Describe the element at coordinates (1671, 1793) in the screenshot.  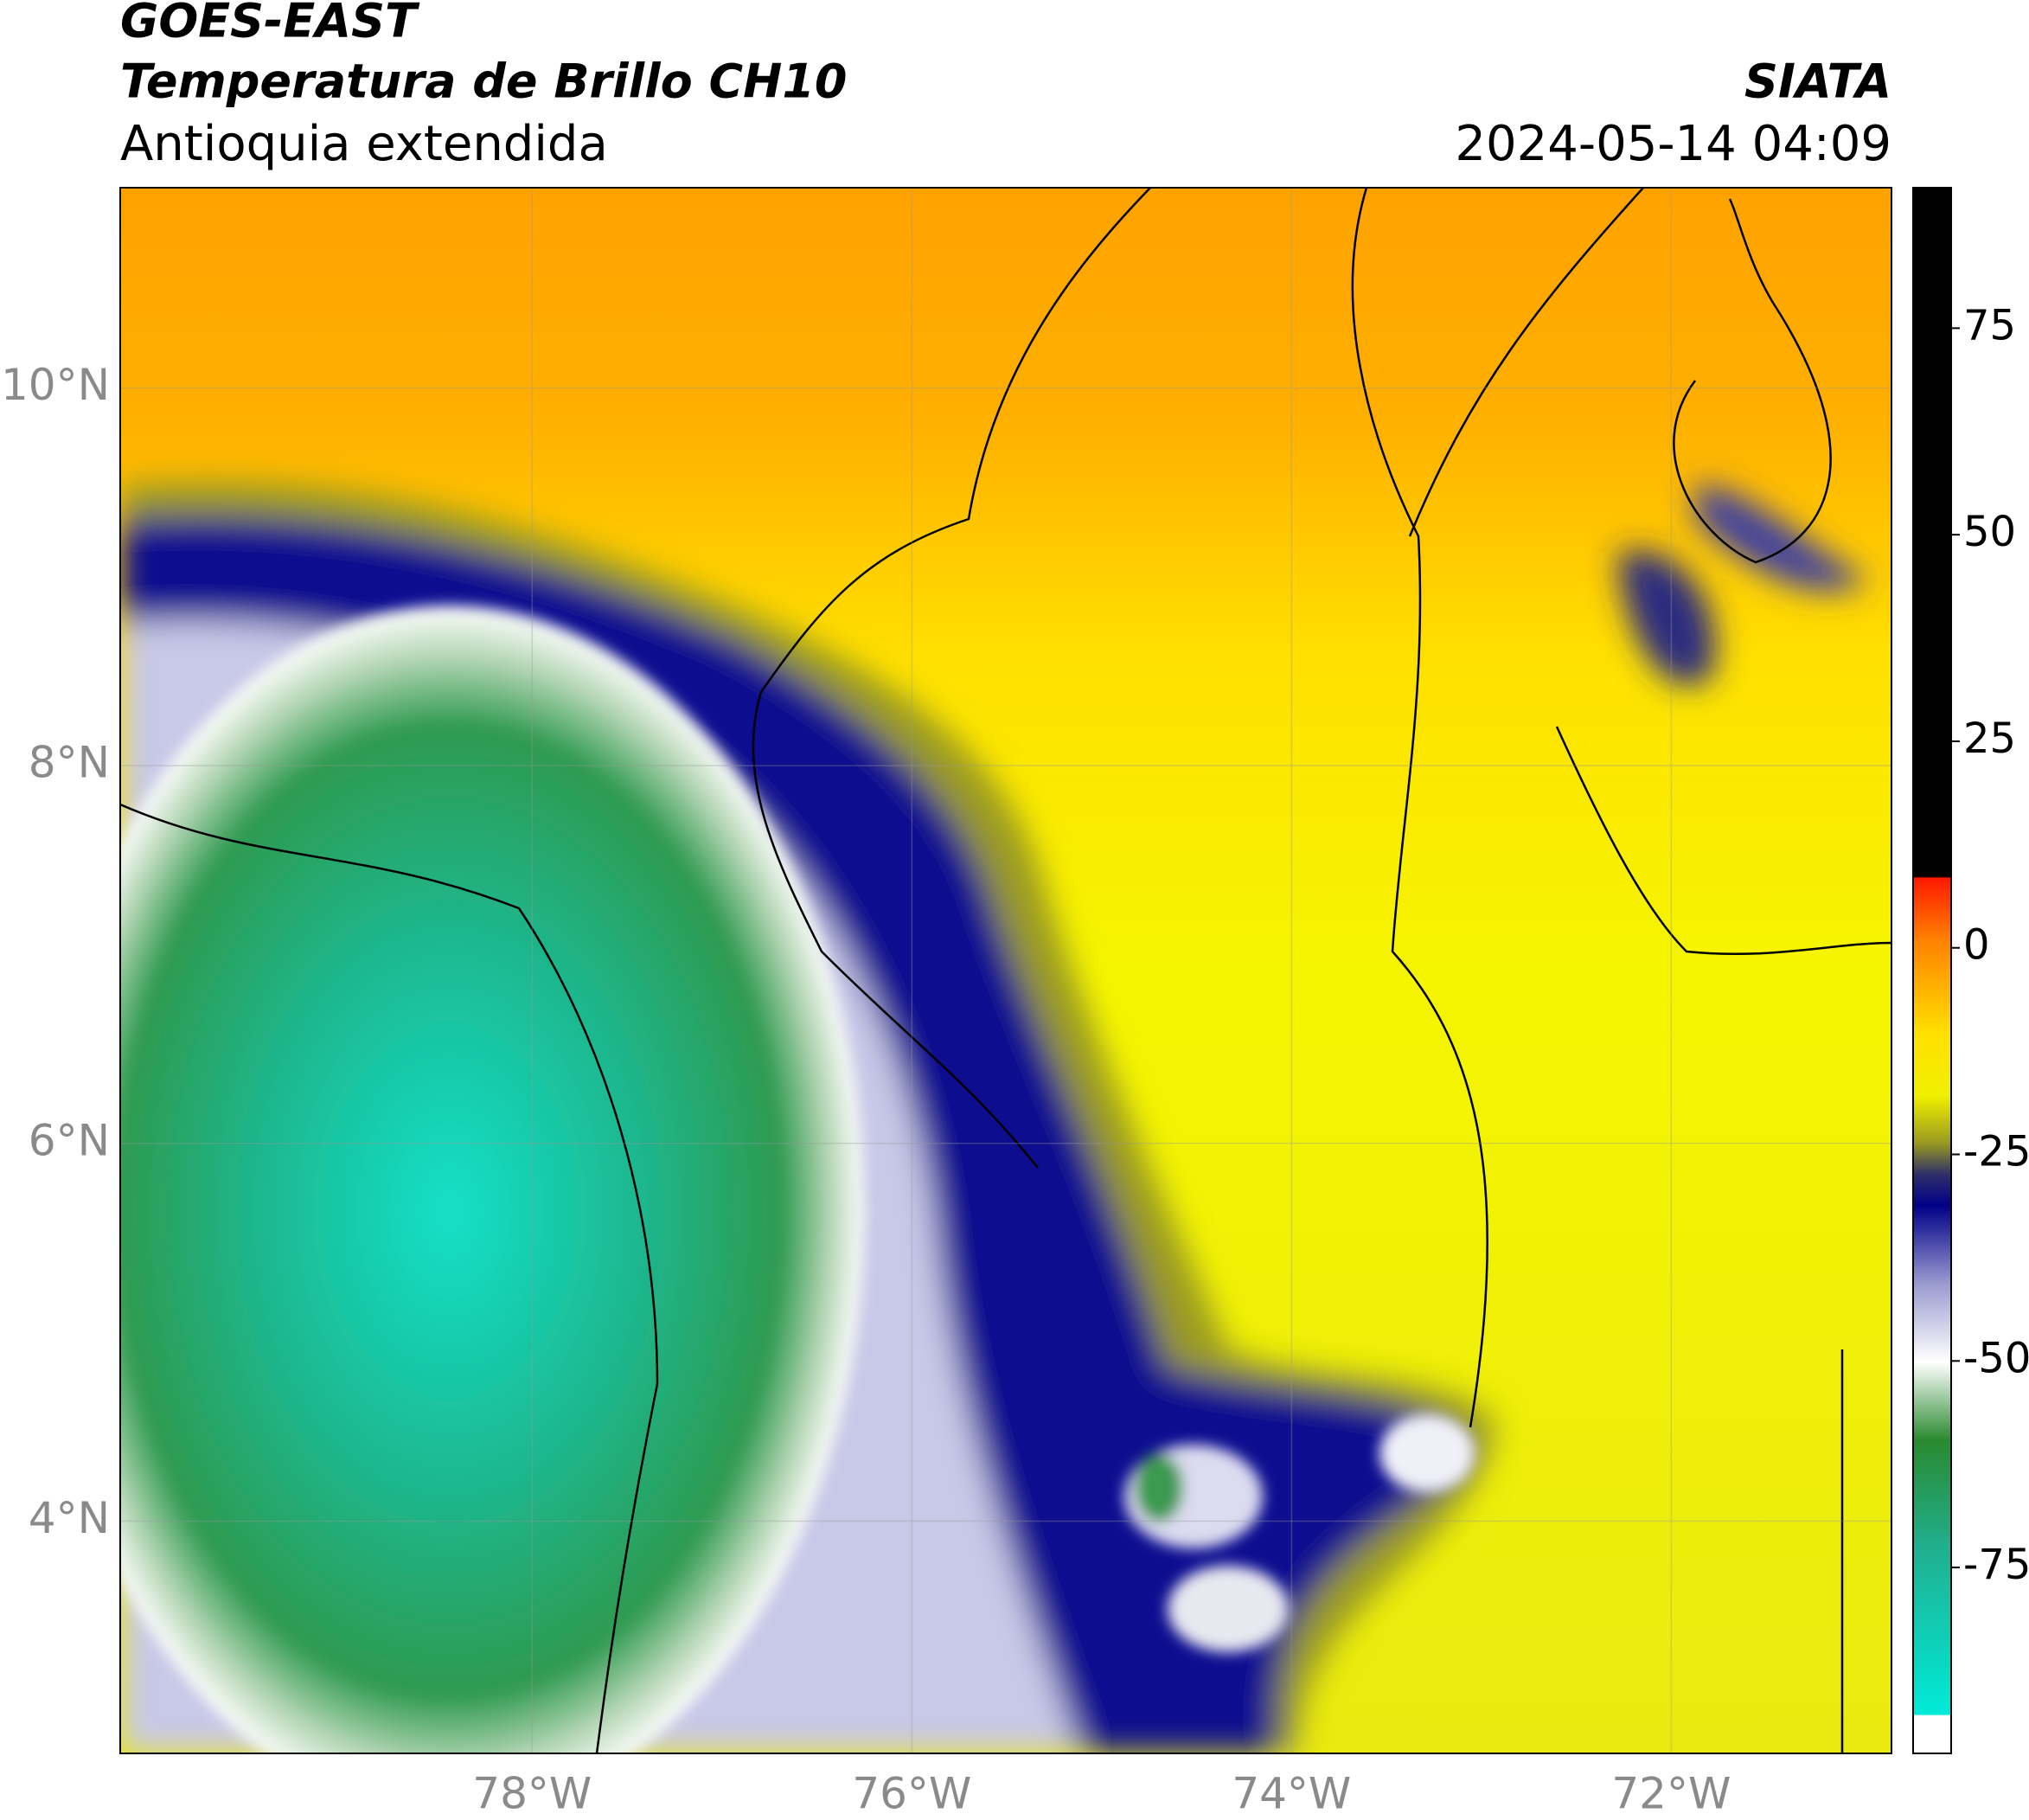
I see `x-tick-label: 72°W` at that location.